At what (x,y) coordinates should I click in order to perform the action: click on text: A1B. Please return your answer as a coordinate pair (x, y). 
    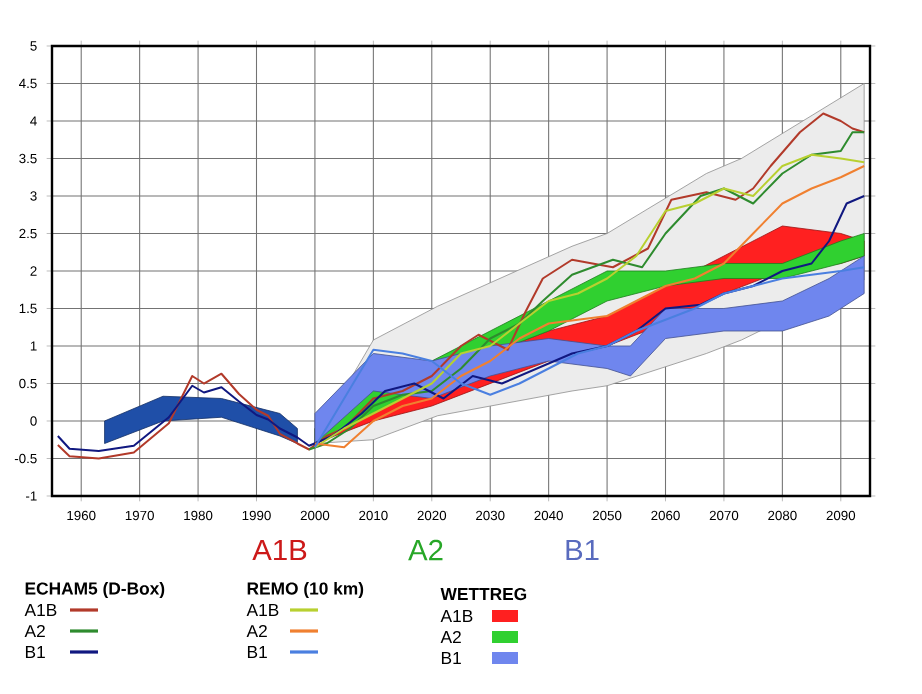
    Looking at the image, I should click on (279, 550).